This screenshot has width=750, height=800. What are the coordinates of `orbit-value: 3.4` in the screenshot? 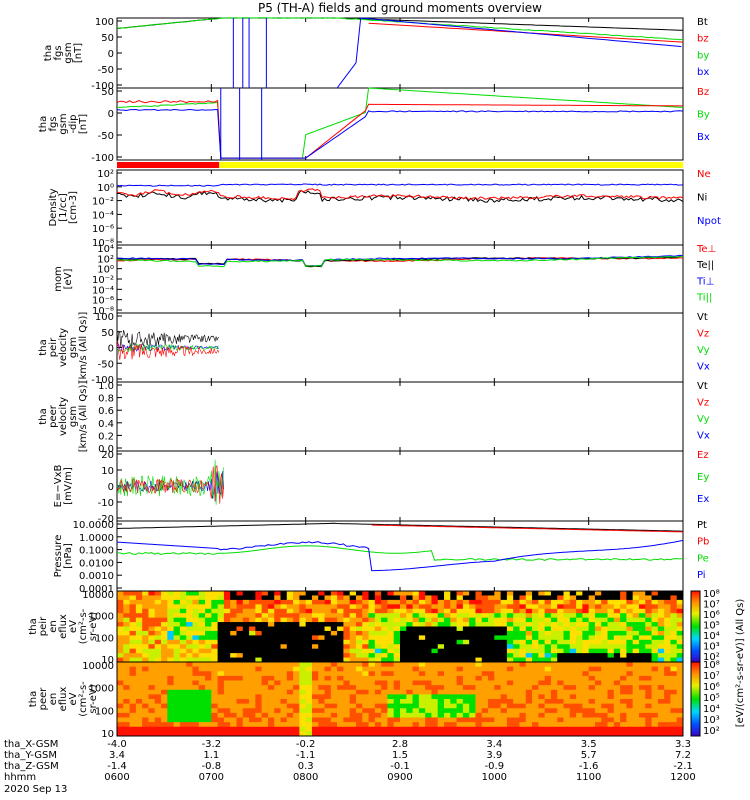 It's located at (494, 744).